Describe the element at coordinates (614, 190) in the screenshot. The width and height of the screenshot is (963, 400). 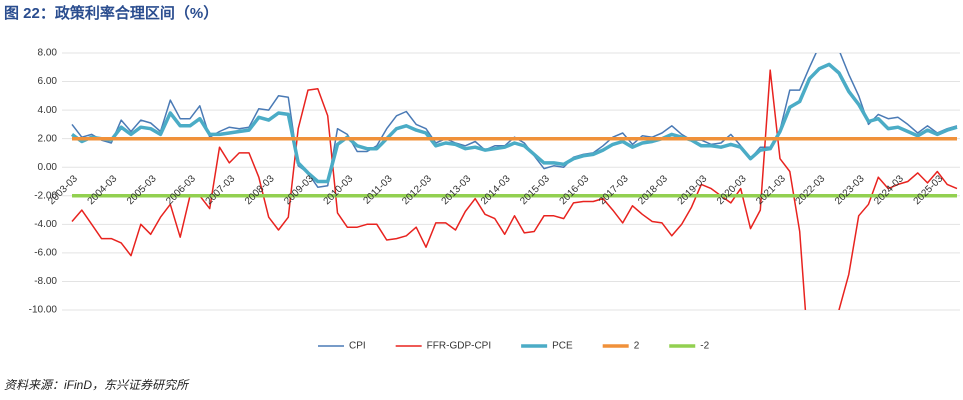
I see `x-tick-label: 2017-03` at that location.